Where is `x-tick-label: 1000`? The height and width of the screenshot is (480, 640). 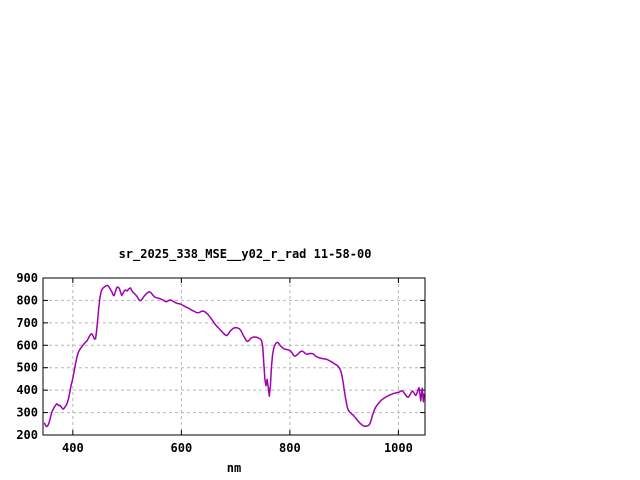 x-tick-label: 1000 is located at coordinates (398, 448).